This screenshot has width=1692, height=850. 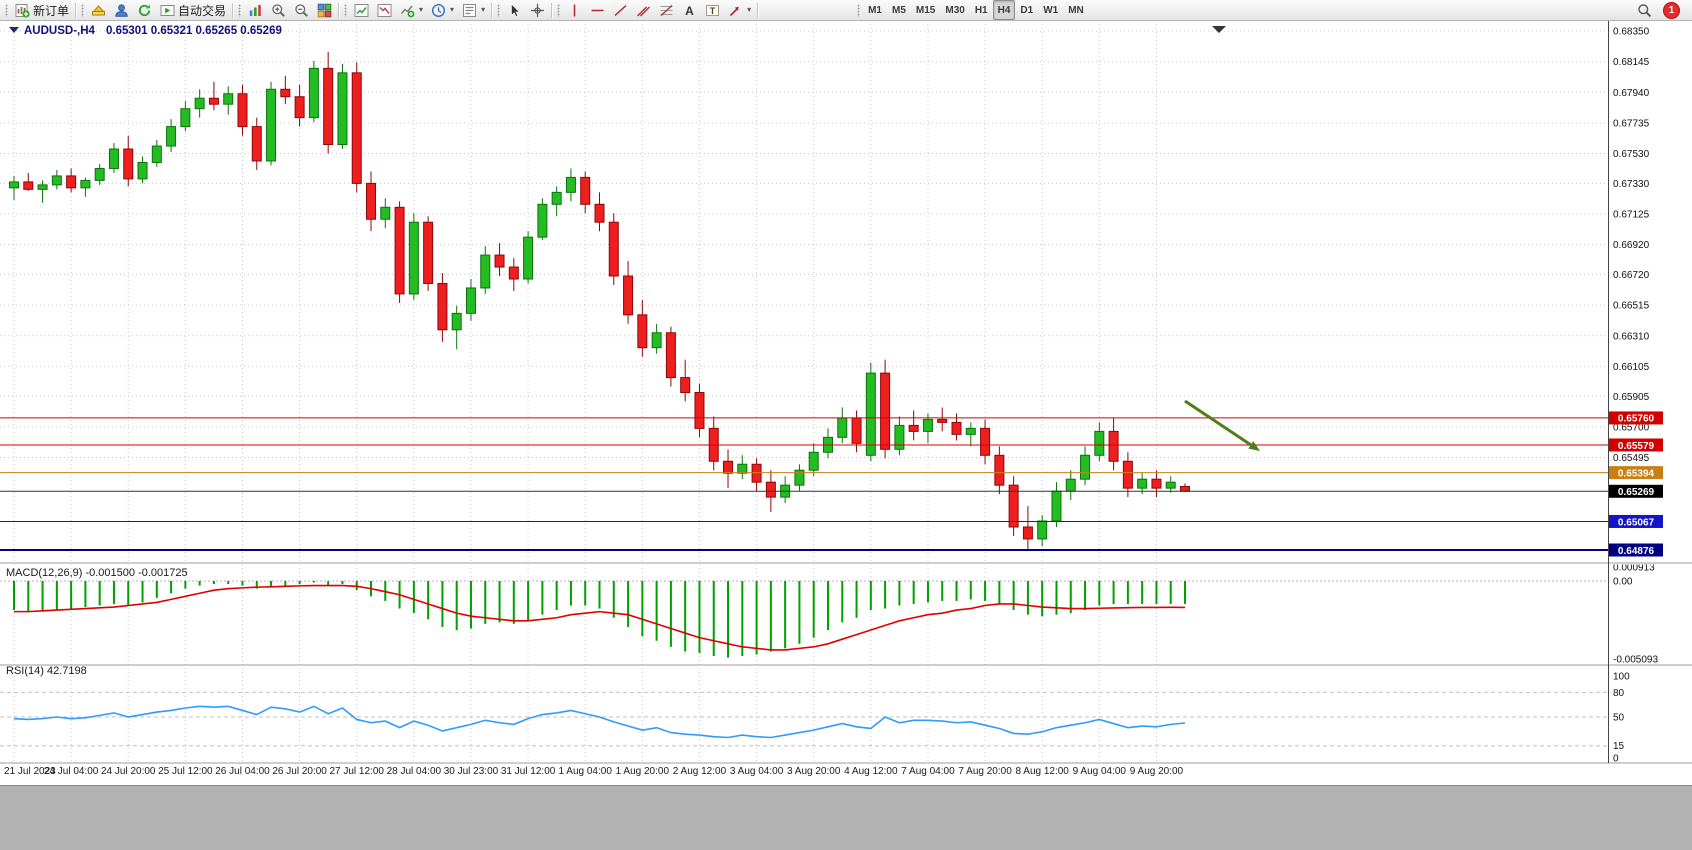 I want to click on indicators-button: ▾, so click(x=411, y=10).